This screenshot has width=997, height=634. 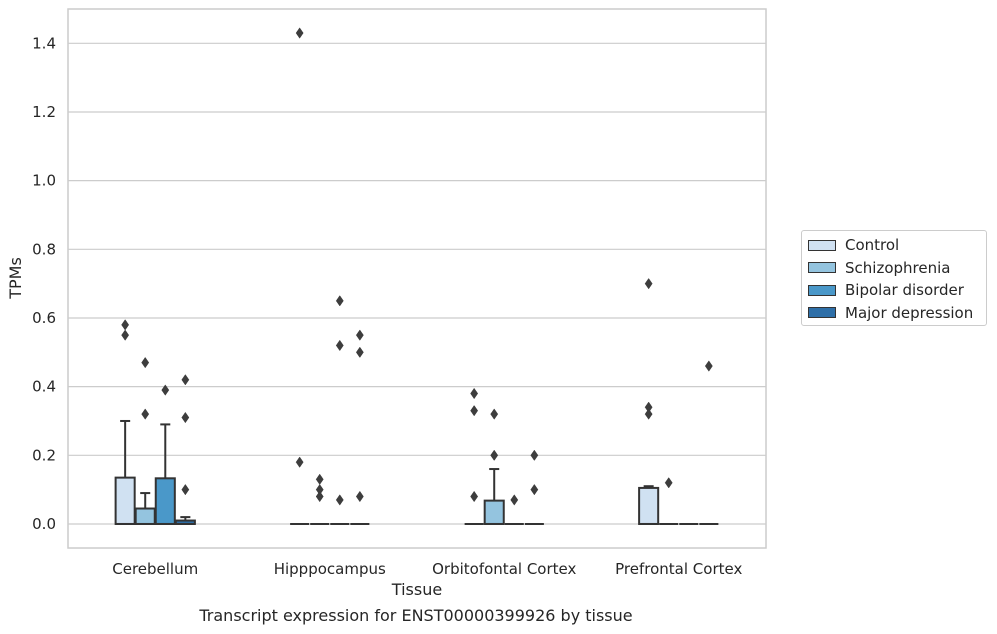 I want to click on legend-item-control: Control, so click(x=894, y=245).